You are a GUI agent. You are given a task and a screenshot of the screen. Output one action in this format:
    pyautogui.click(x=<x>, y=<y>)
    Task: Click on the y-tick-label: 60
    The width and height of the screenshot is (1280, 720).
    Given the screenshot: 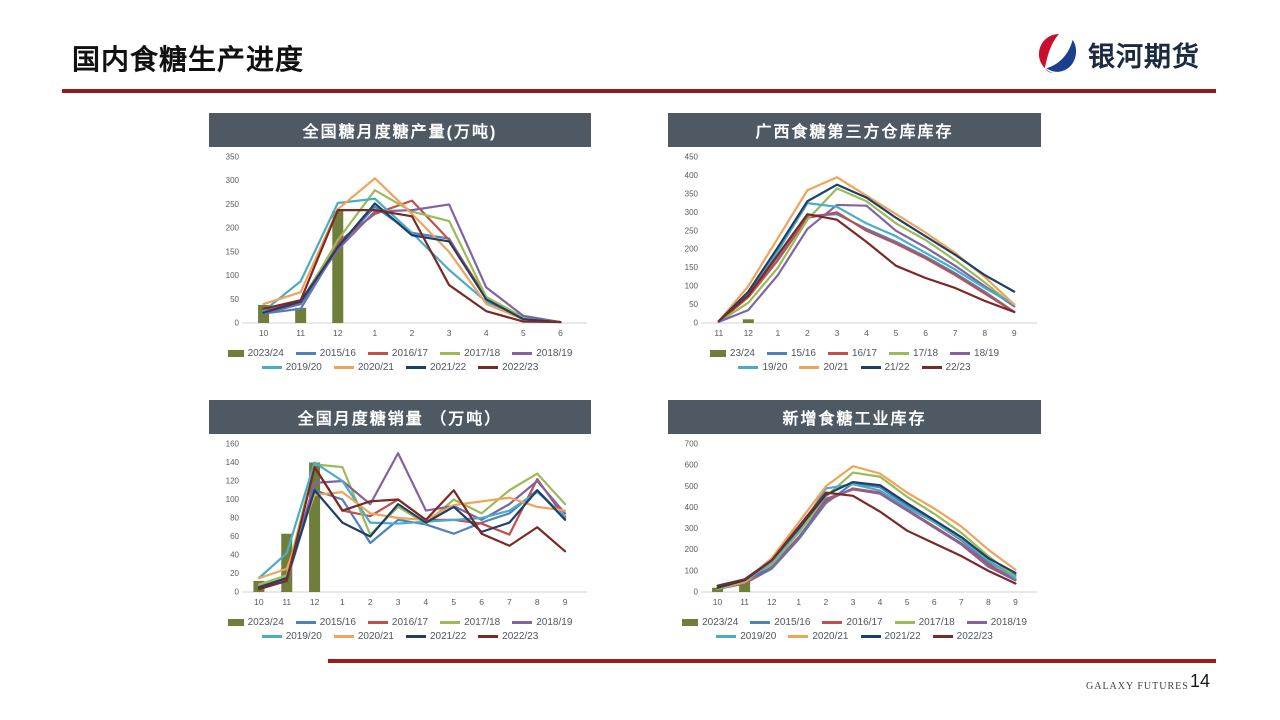 What is the action you would take?
    pyautogui.click(x=234, y=536)
    